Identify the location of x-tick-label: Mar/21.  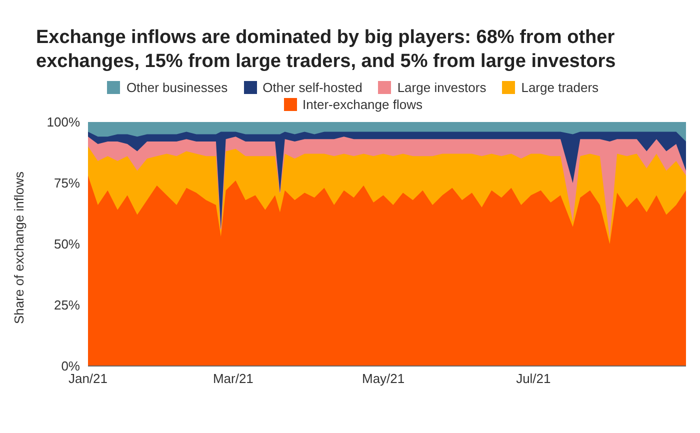
(233, 378).